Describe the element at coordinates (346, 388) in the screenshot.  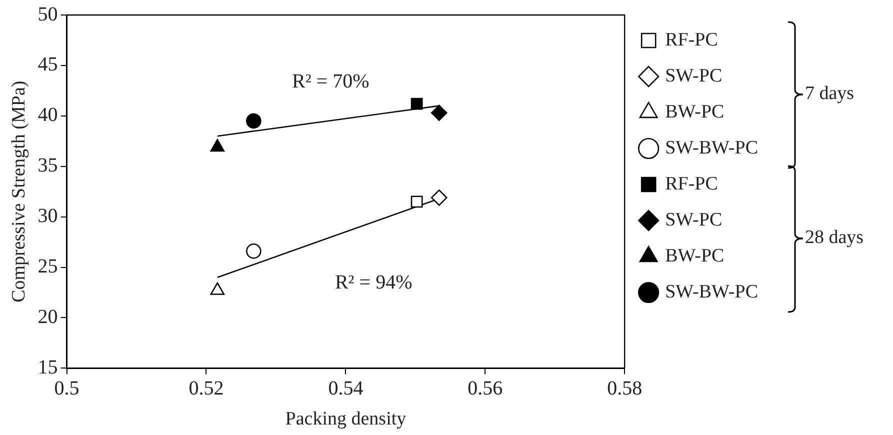
I see `x-tick-label: 0.54` at that location.